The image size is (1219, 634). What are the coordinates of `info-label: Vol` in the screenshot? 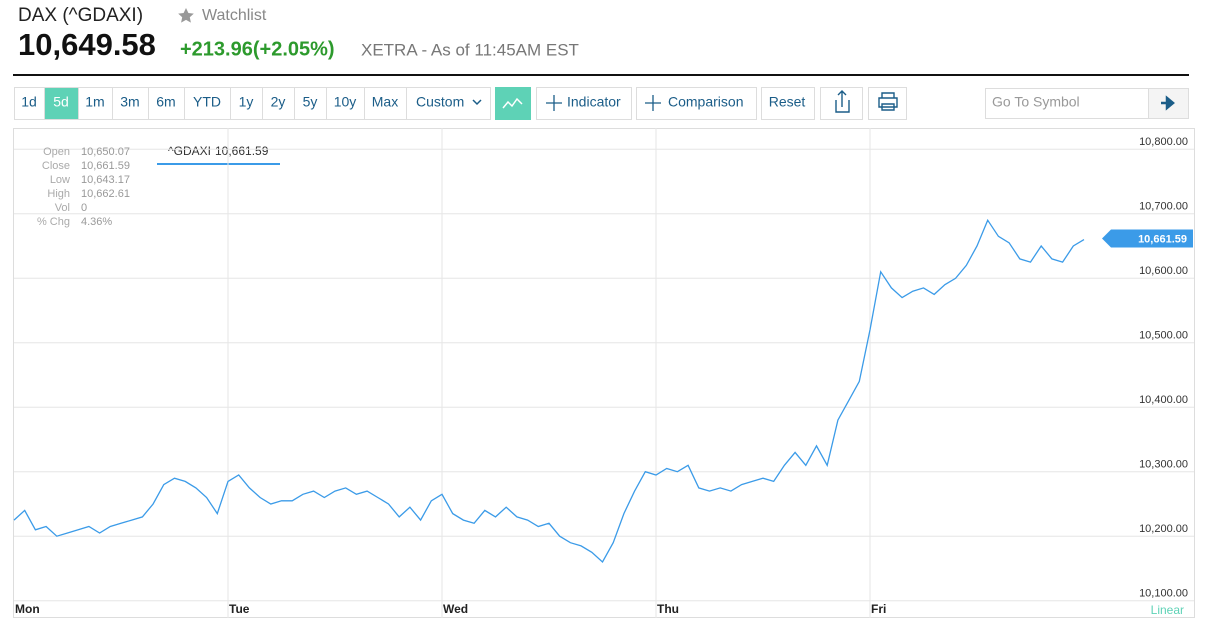 It's located at (62, 208).